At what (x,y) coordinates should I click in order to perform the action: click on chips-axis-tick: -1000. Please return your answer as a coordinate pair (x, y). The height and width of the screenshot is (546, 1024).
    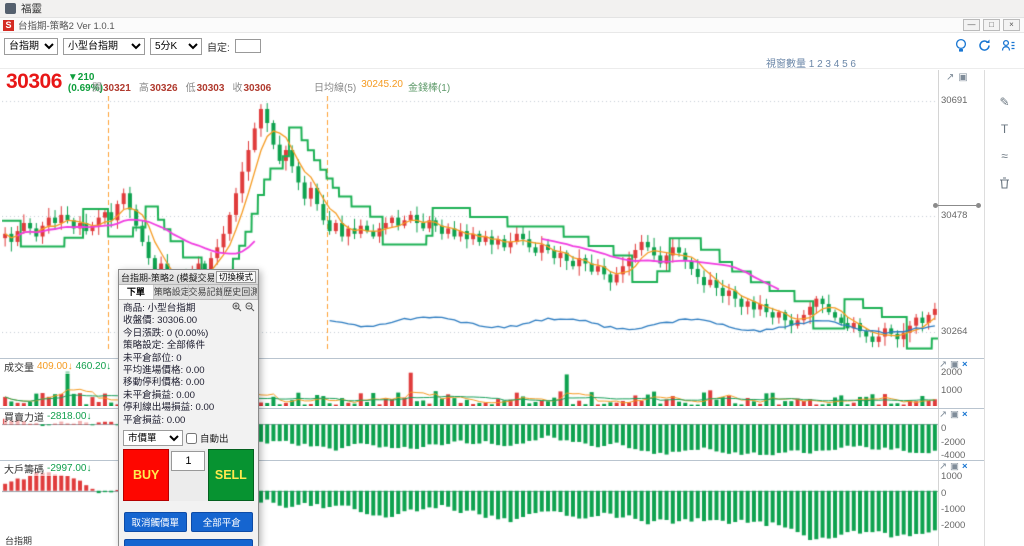
    Looking at the image, I should click on (953, 509).